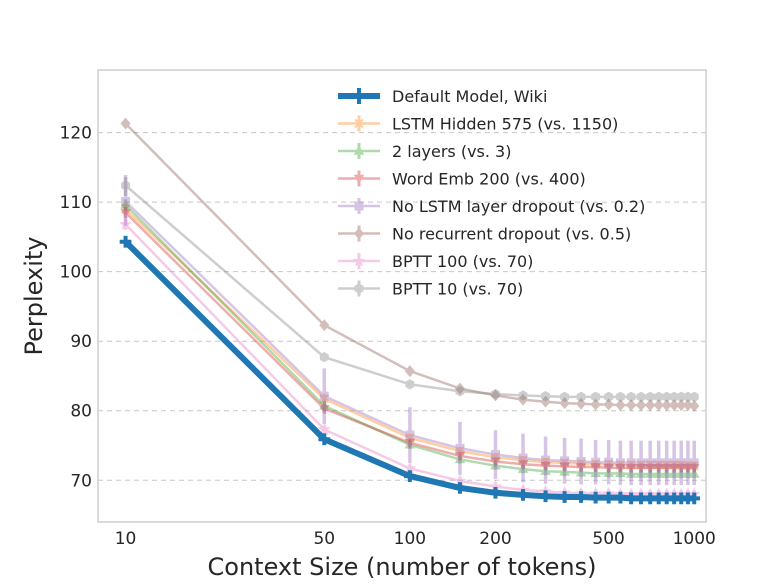 This screenshot has width=784, height=588. I want to click on x-tick-label: 50, so click(324, 539).